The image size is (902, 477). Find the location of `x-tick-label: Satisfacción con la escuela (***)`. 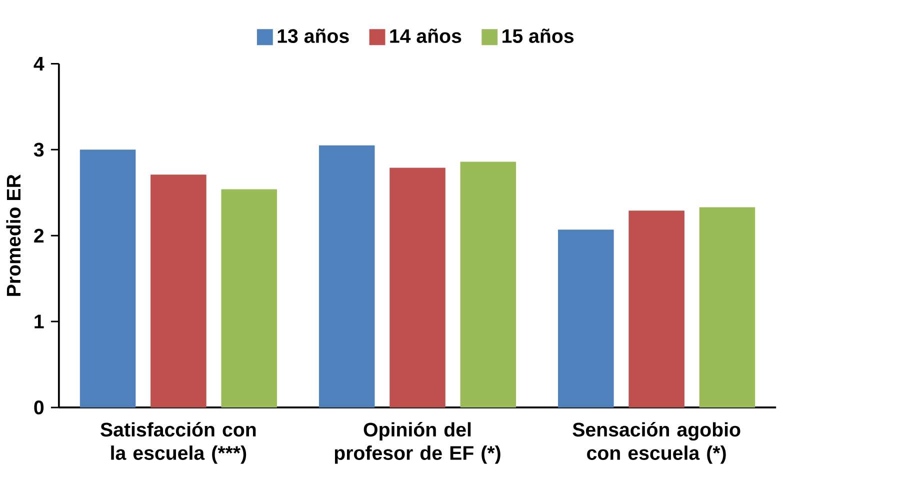

x-tick-label: Satisfacción con la escuela (***) is located at coordinates (178, 443).